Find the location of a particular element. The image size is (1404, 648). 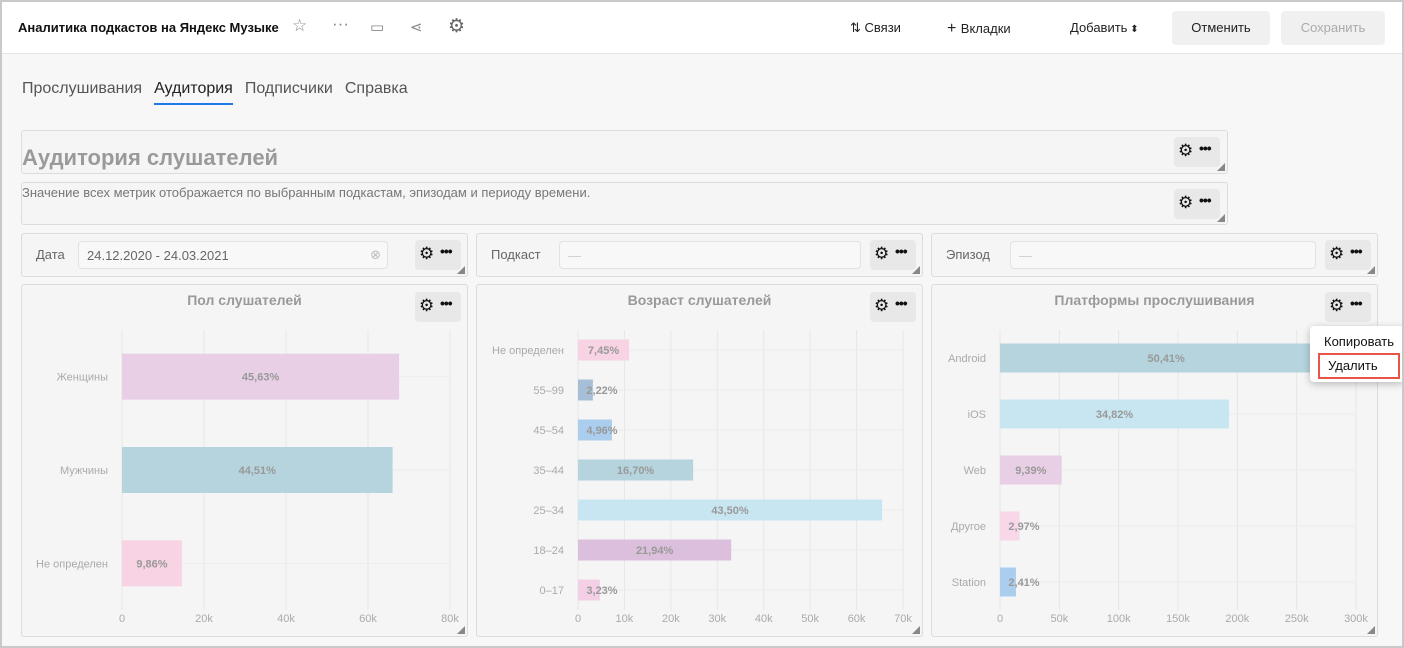

tab-subscribers: Подписчики is located at coordinates (288, 88).